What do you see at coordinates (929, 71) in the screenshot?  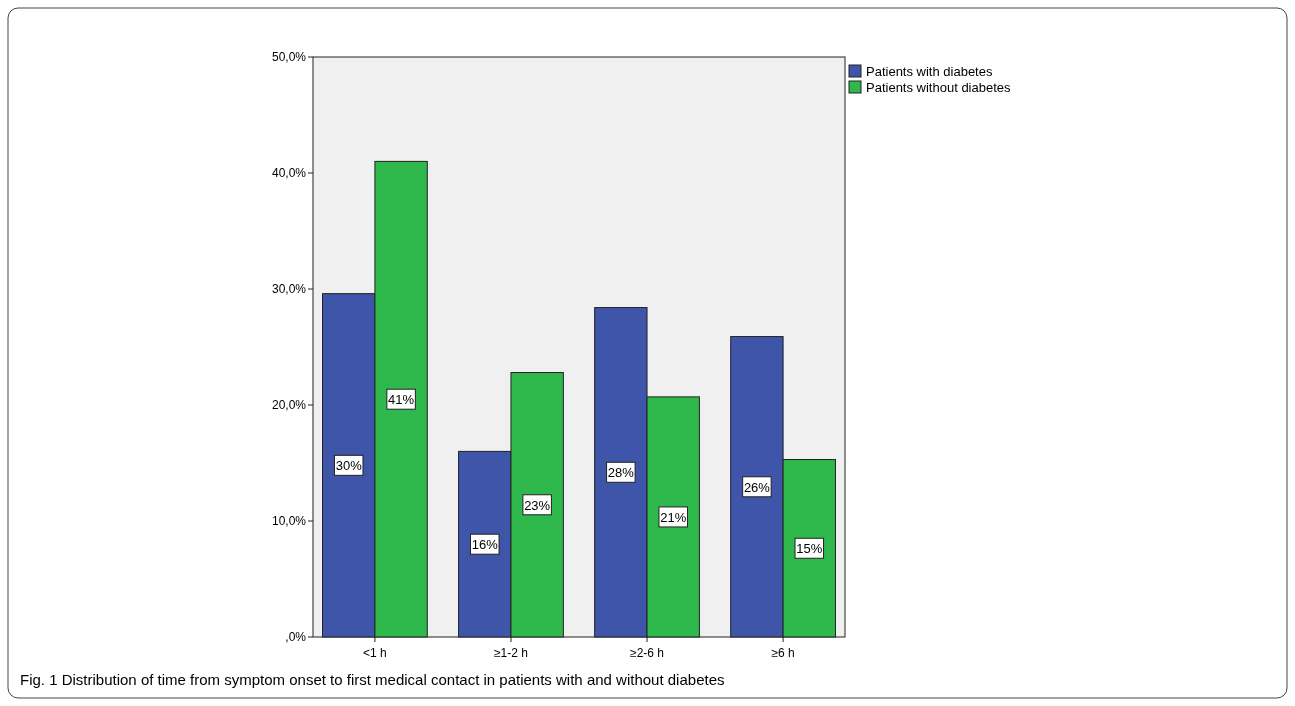 I see `legend-label: Patients with diabetes` at bounding box center [929, 71].